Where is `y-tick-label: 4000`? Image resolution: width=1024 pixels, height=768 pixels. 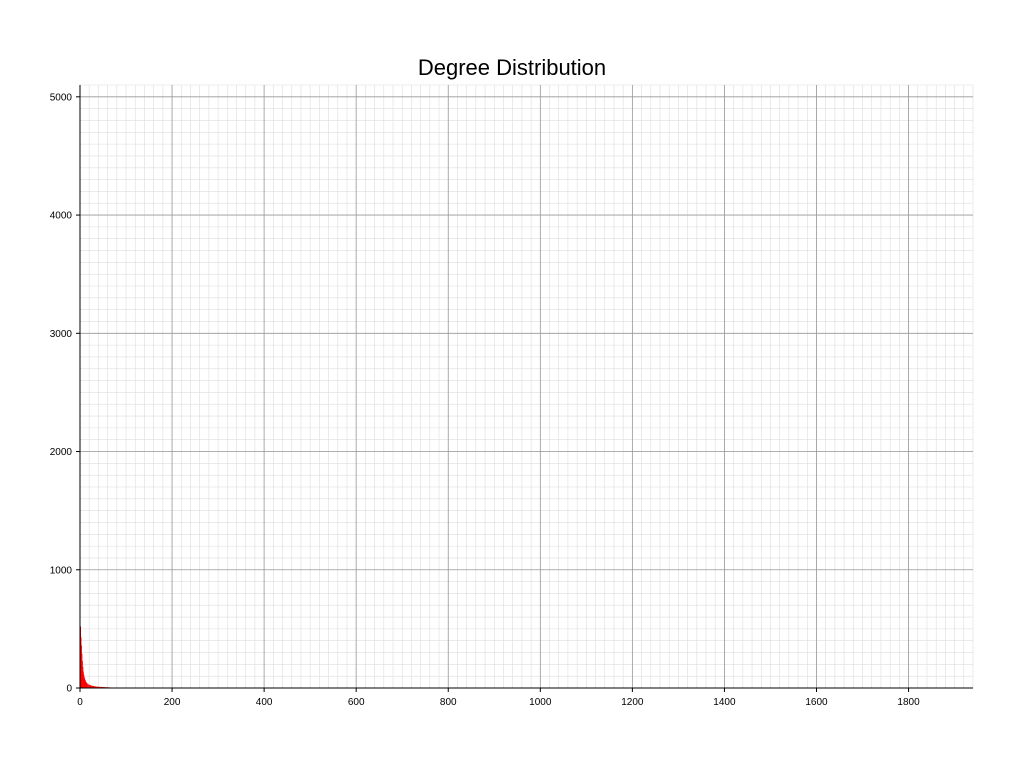 y-tick-label: 4000 is located at coordinates (61, 216).